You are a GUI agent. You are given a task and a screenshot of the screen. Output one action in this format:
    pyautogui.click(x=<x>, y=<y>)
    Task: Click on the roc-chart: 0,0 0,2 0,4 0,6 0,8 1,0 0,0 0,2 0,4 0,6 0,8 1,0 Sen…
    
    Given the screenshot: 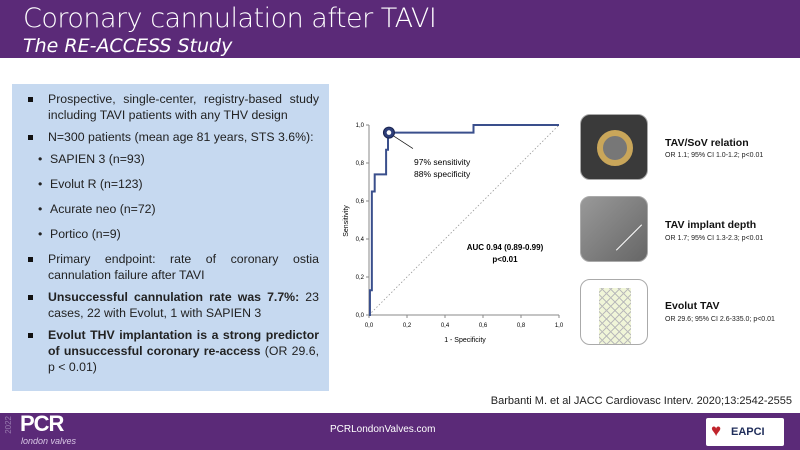 What is the action you would take?
    pyautogui.click(x=453, y=233)
    